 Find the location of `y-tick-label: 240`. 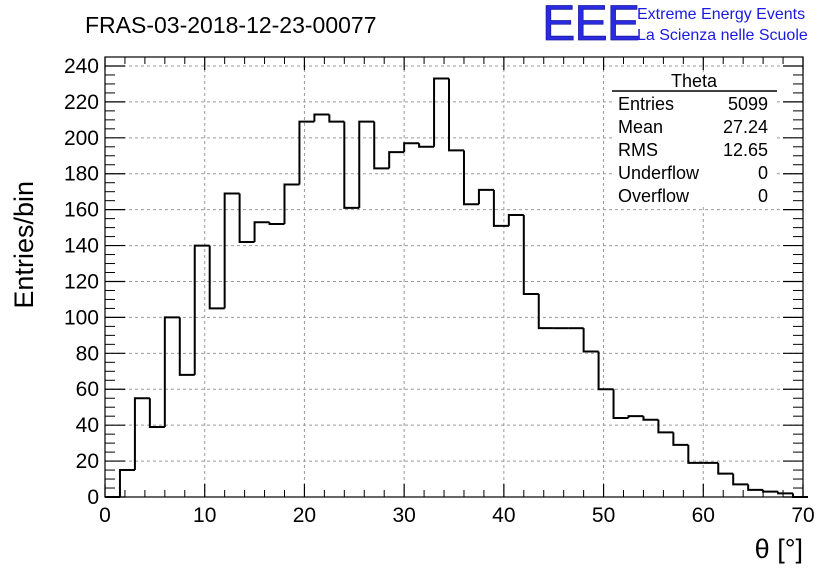

y-tick-label: 240 is located at coordinates (81, 66).